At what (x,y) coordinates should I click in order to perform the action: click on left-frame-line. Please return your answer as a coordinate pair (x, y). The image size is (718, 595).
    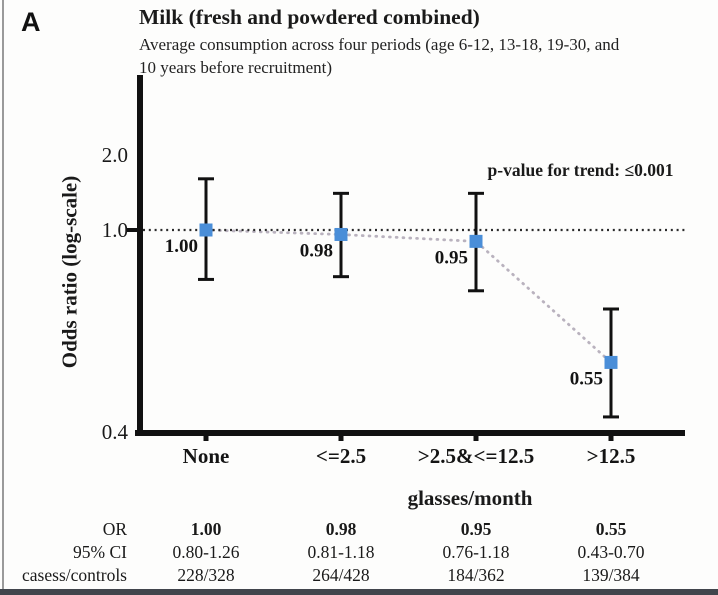
    Looking at the image, I should click on (3, 297).